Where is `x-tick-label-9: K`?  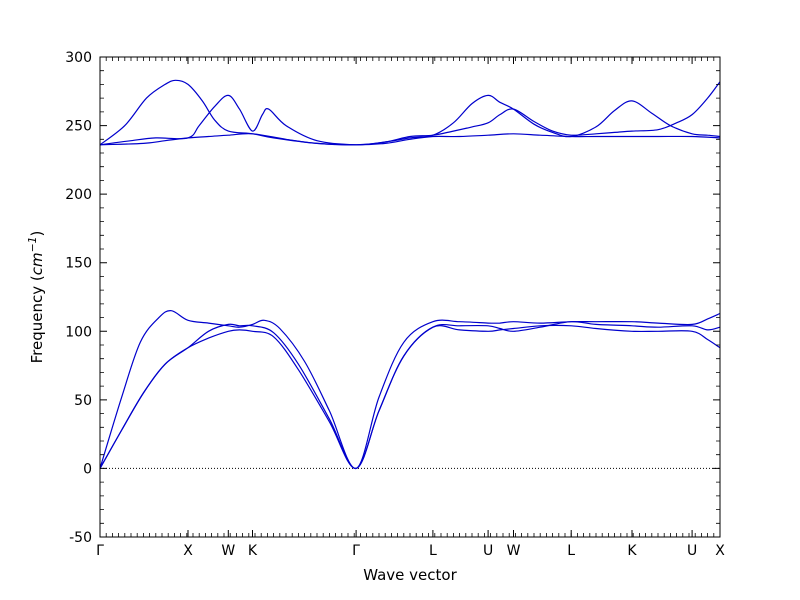 x-tick-label-9: K is located at coordinates (632, 551).